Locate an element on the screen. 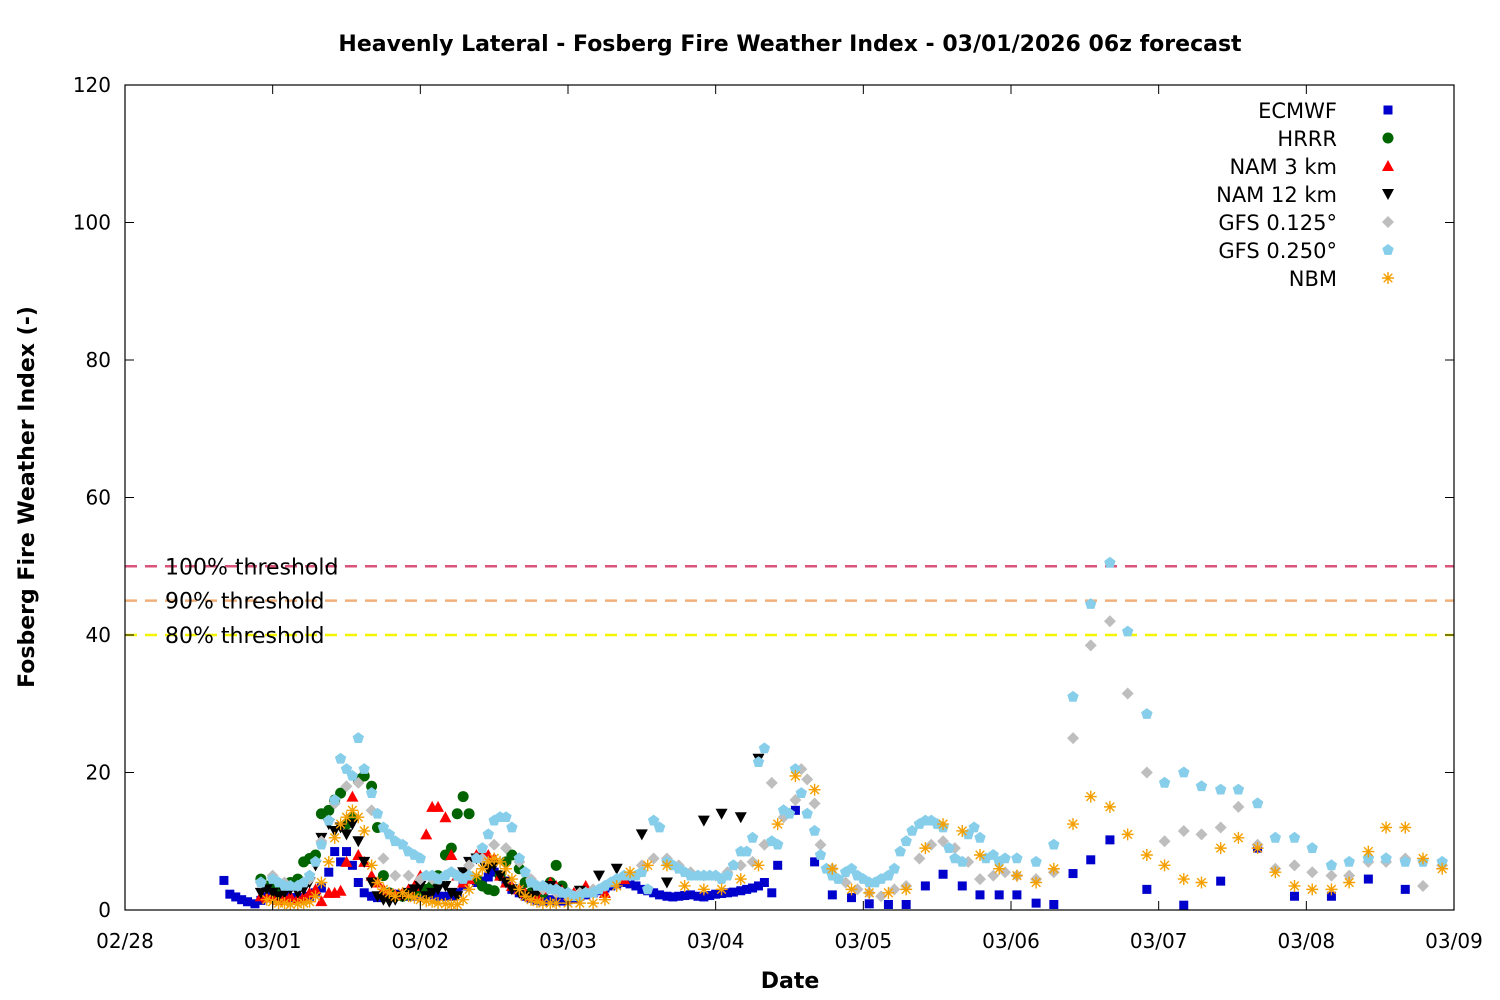  legend-label: NBM is located at coordinates (1313, 279).